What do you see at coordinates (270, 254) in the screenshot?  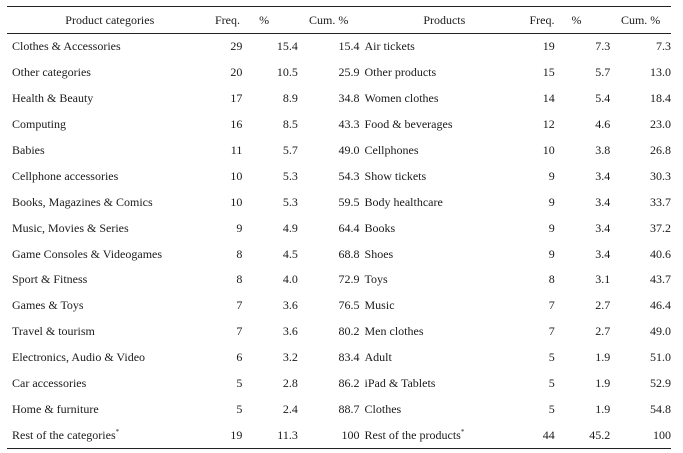 I see `category-pct-cell: 4.5` at bounding box center [270, 254].